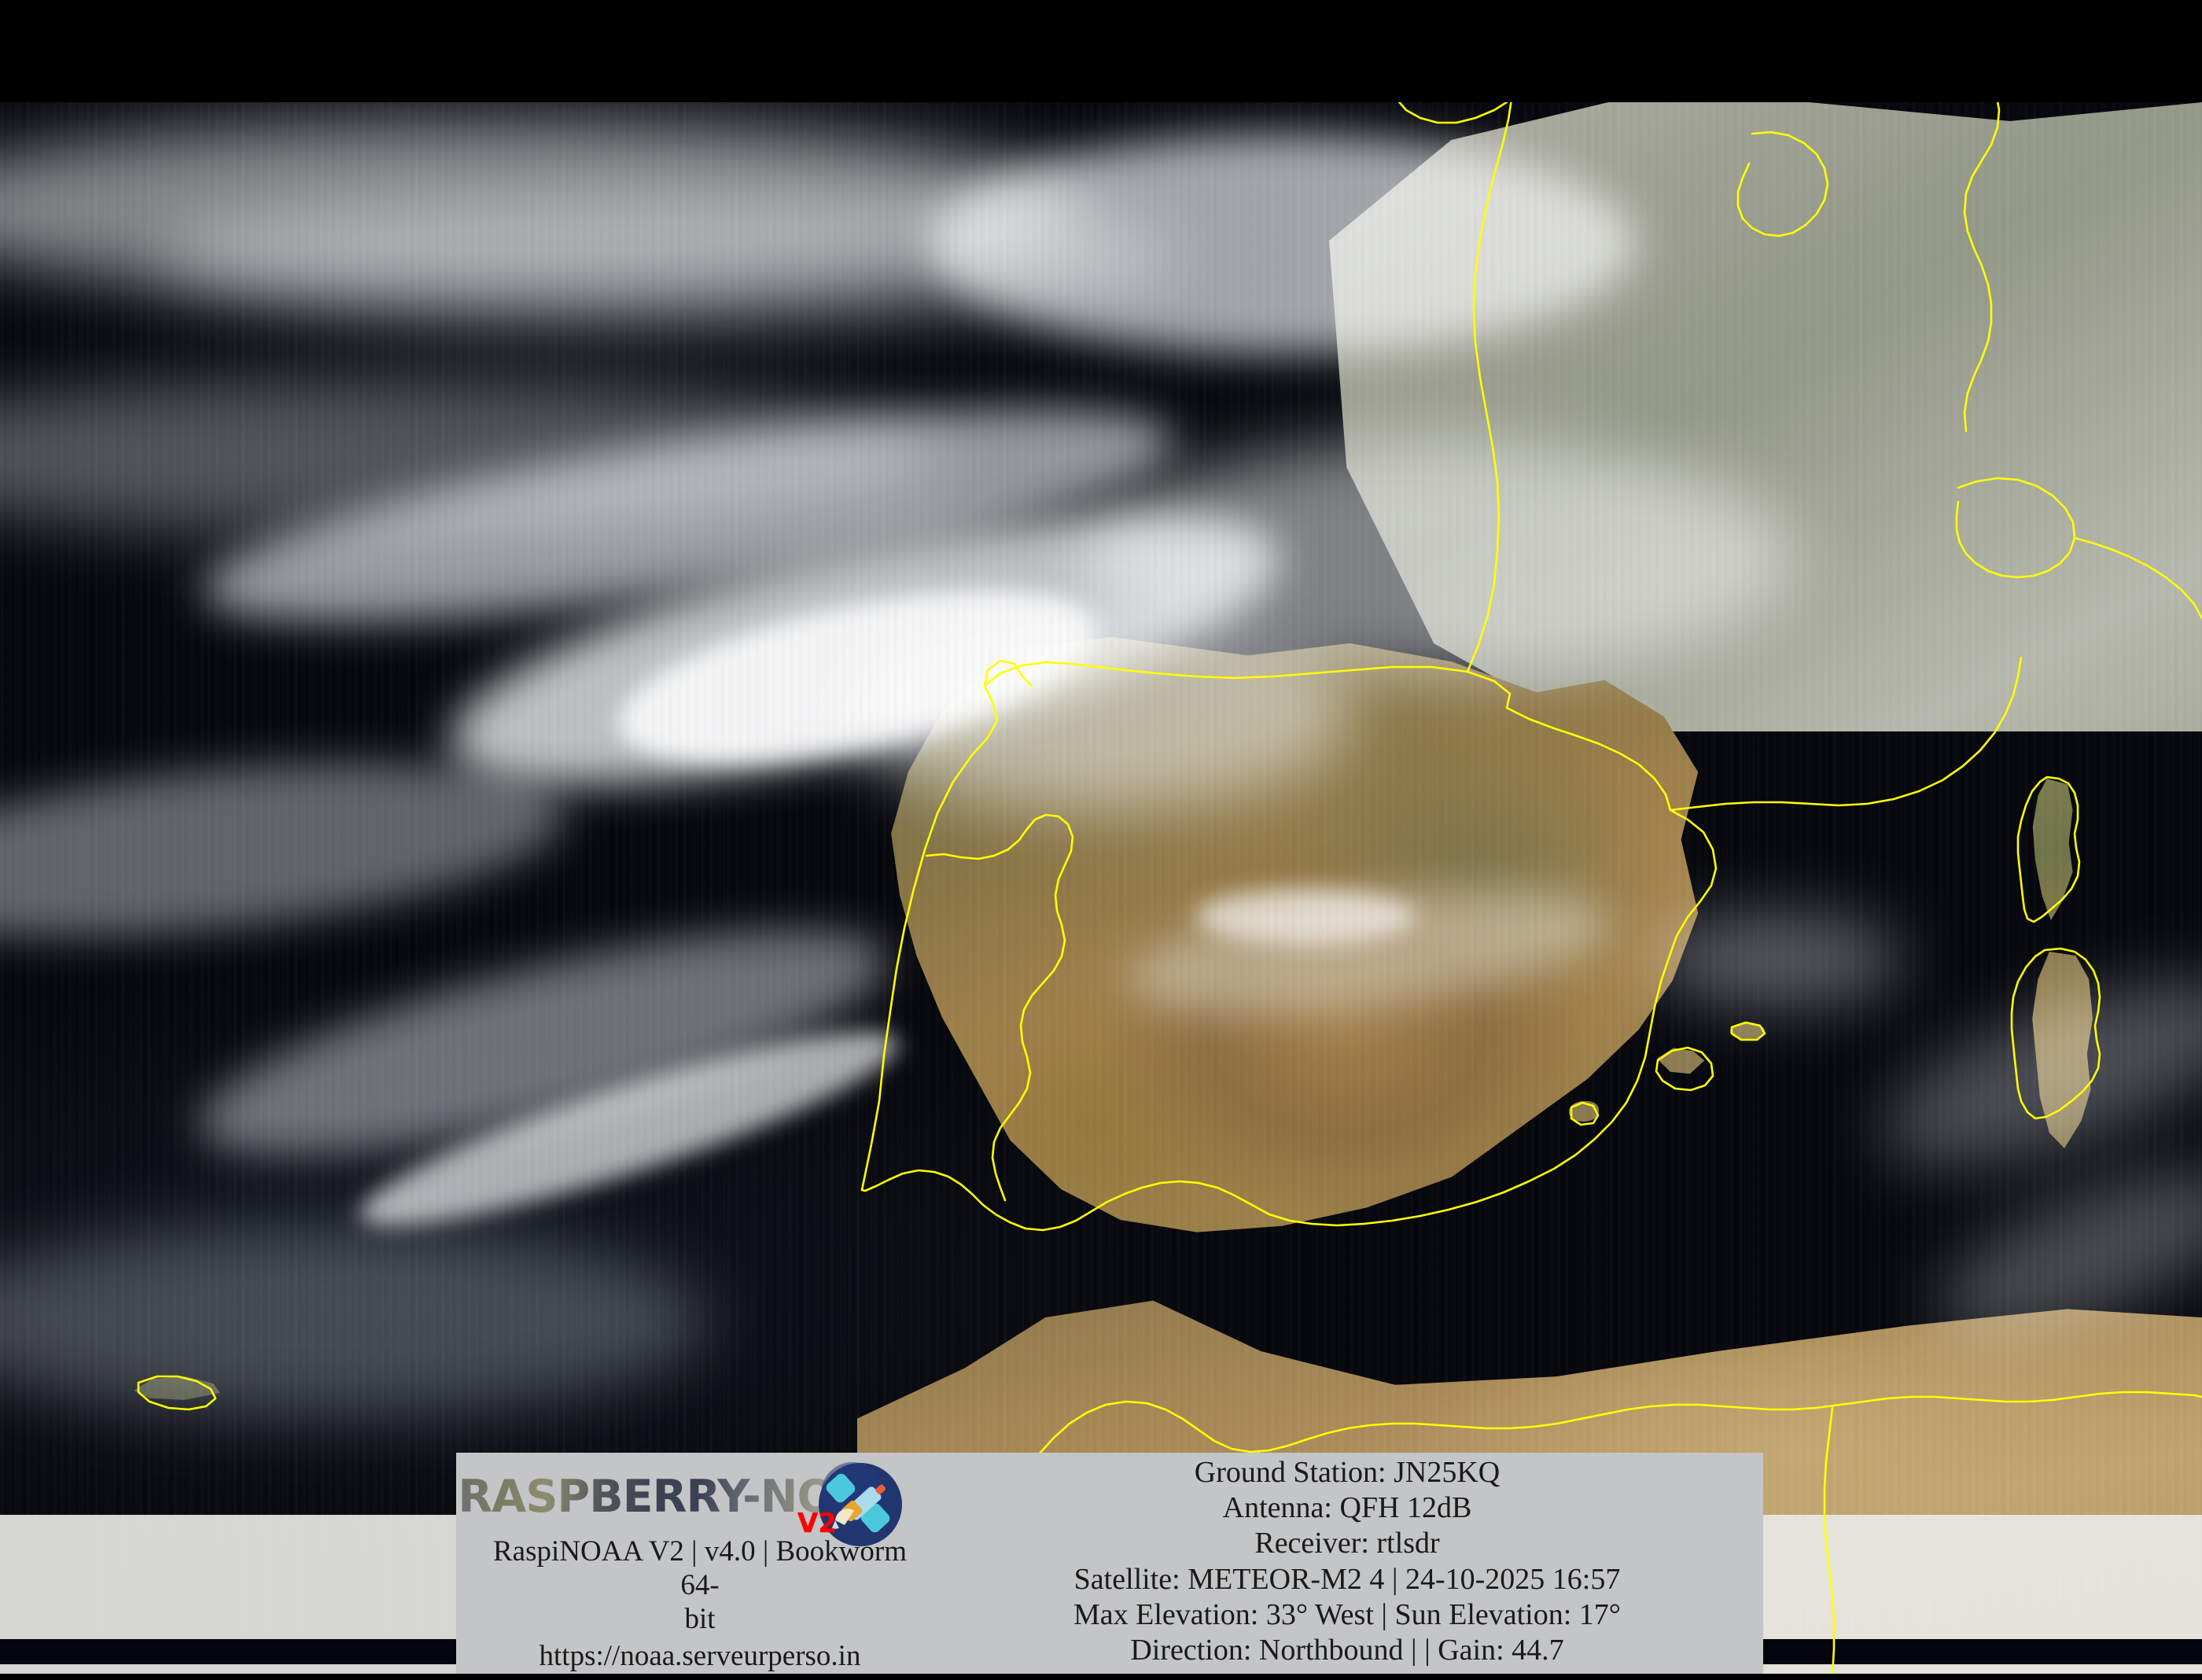 This screenshot has width=2202, height=1680. I want to click on letterbox-bottom, so click(1101, 1677).